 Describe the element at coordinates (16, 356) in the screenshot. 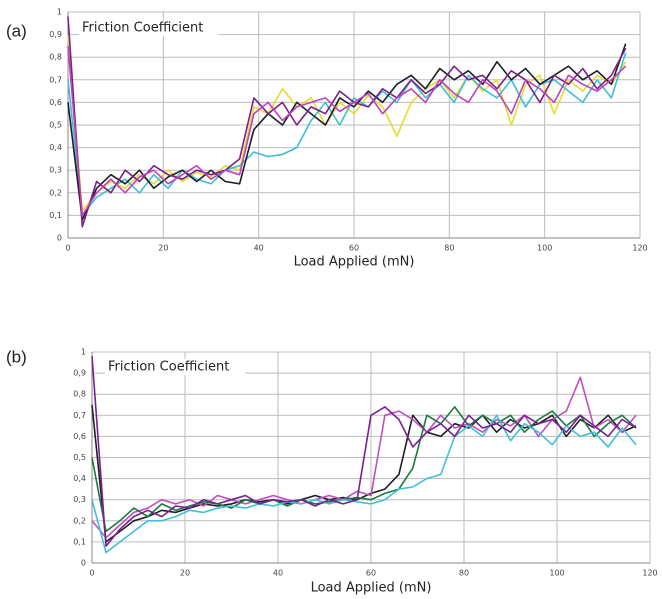

I see `panel-label: (b)` at that location.